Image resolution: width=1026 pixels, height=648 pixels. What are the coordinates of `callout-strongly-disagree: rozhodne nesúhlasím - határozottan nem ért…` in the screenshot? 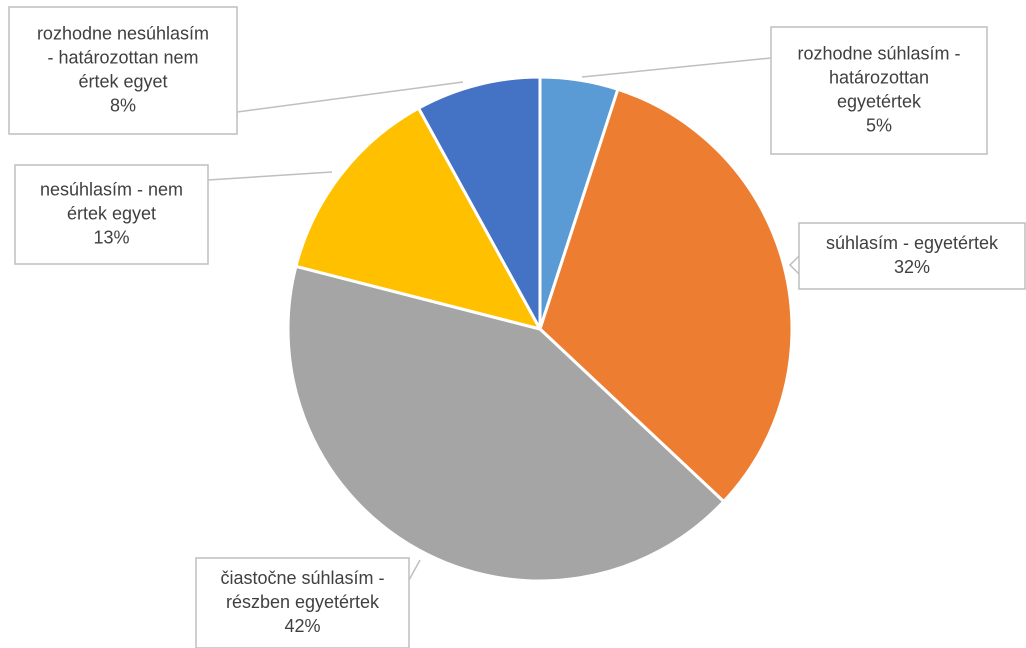 It's located at (236, 70).